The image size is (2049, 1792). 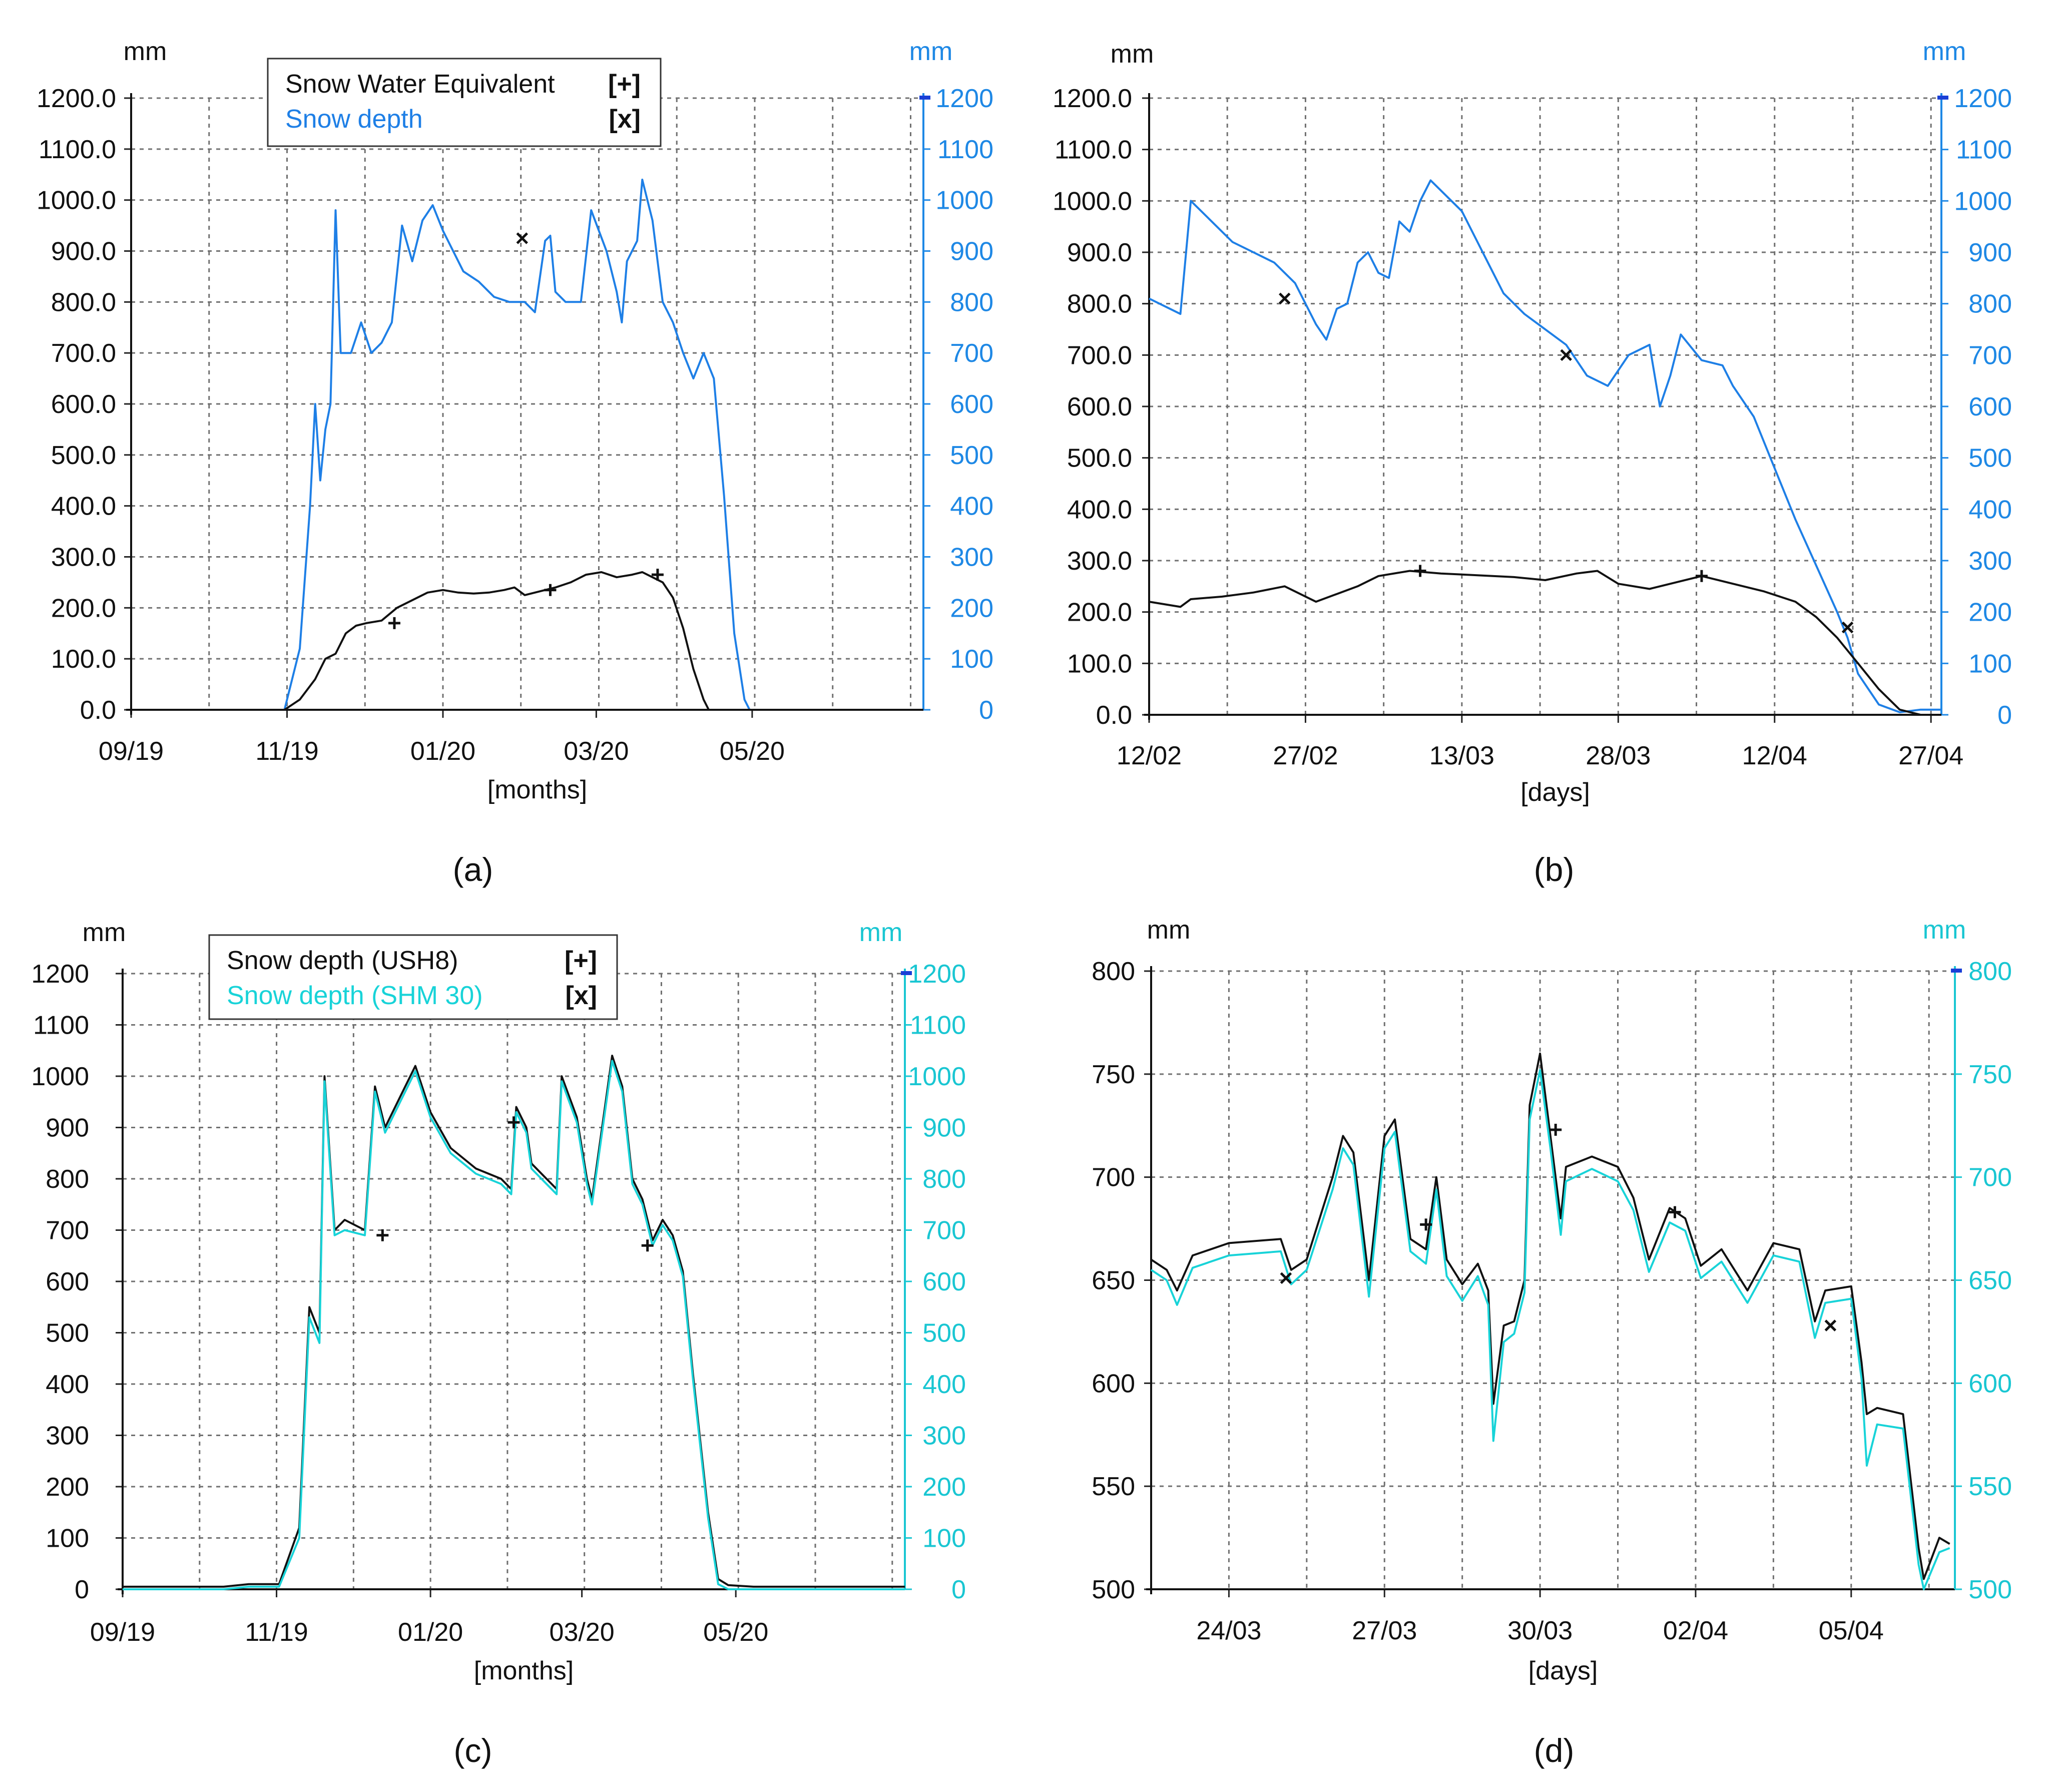 What do you see at coordinates (67, 1487) in the screenshot?
I see `y-tick-label-left: 200` at bounding box center [67, 1487].